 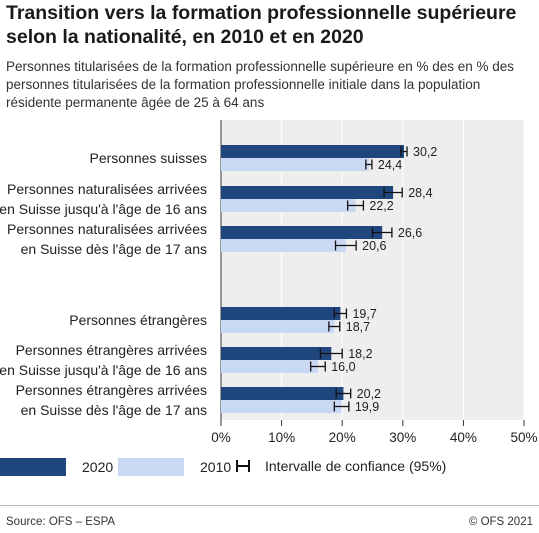 I want to click on data-label: 16,0, so click(x=343, y=367).